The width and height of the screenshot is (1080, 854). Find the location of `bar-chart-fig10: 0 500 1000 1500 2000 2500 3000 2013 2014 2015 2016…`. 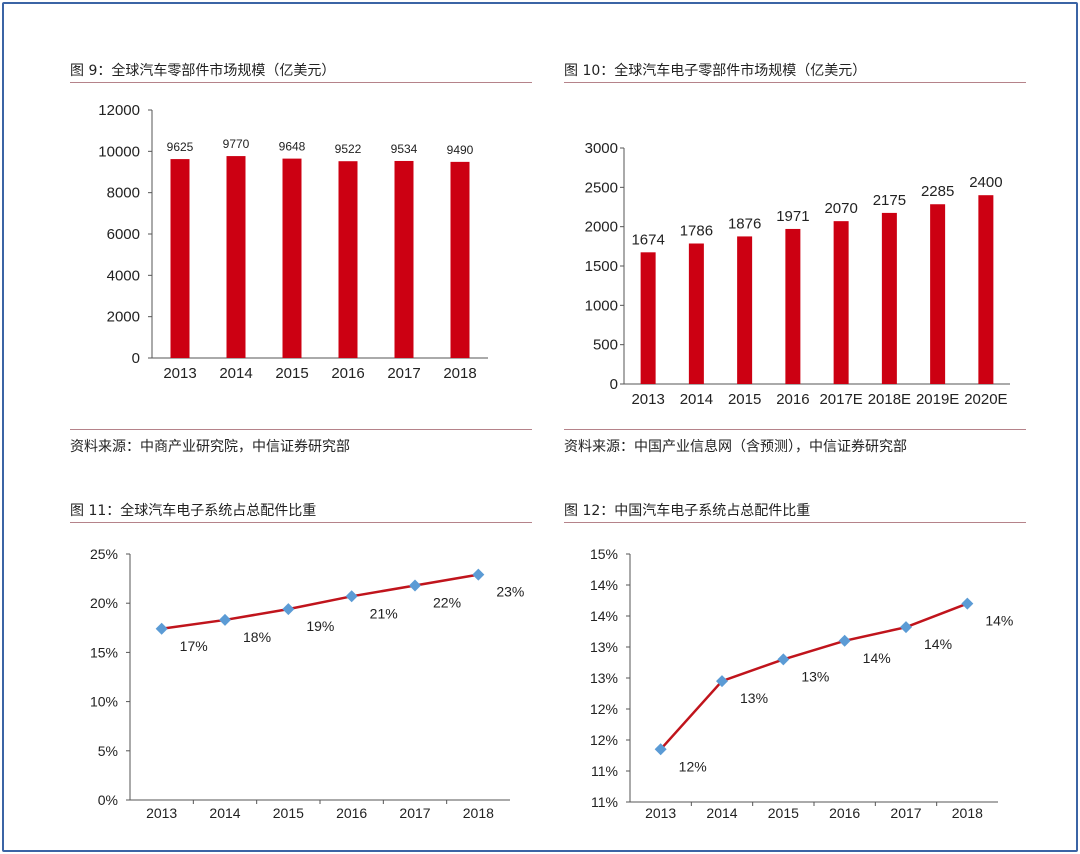

bar-chart-fig10: 0 500 1000 1500 2000 2500 3000 2013 2014 2015 2016… is located at coordinates (797, 274).